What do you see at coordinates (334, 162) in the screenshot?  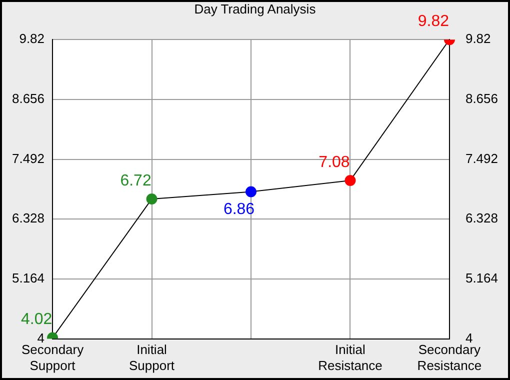 I see `data-label: 7.08` at bounding box center [334, 162].